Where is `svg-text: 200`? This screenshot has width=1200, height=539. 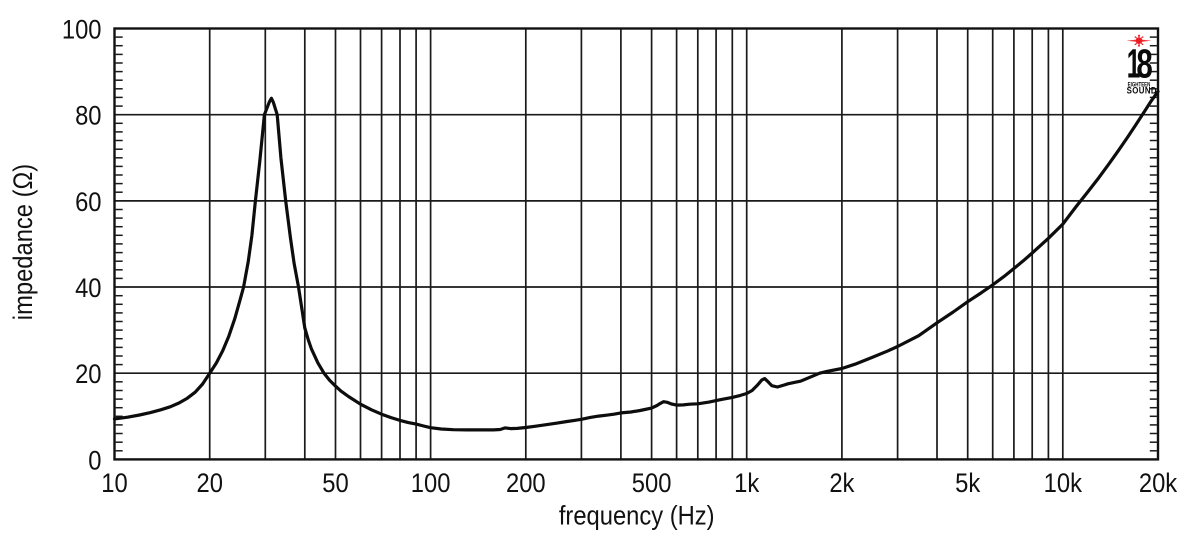 svg-text: 200 is located at coordinates (526, 483).